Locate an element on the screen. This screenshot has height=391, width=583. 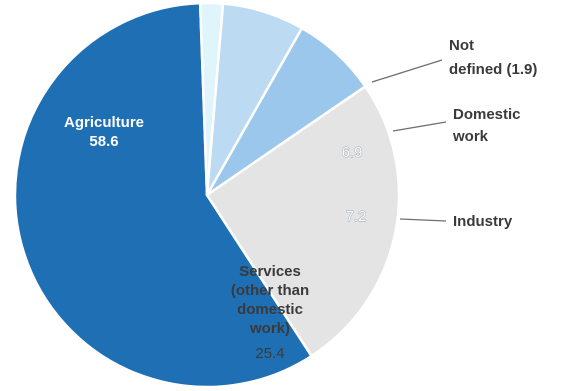
slice-value-agriculture: 58.6 is located at coordinates (103, 141).